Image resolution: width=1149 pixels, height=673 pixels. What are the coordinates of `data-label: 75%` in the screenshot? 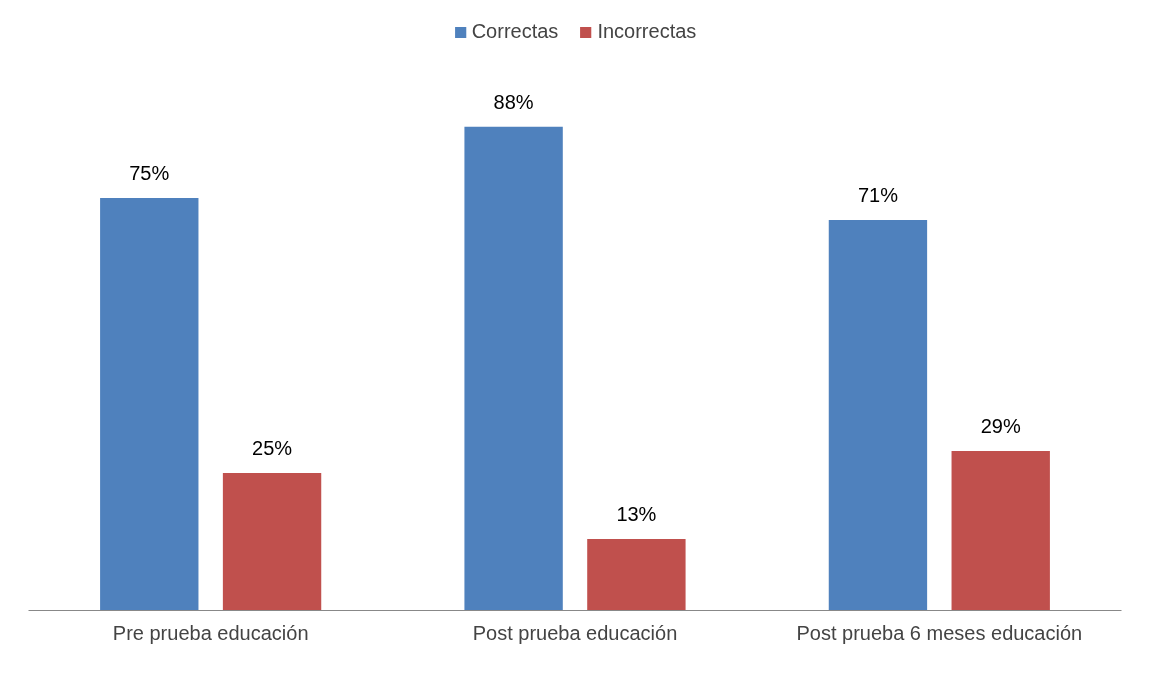 It's located at (149, 173).